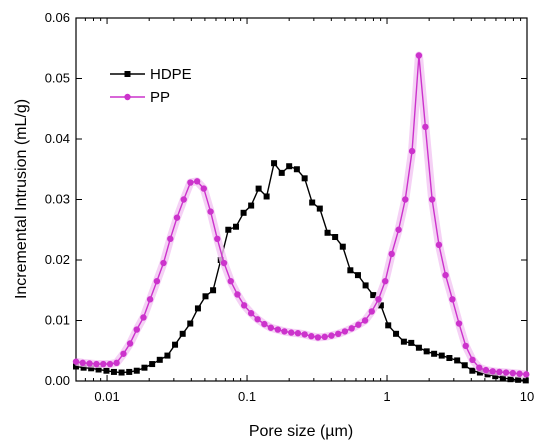  I want to click on x-tick-label: 1, so click(386, 396).